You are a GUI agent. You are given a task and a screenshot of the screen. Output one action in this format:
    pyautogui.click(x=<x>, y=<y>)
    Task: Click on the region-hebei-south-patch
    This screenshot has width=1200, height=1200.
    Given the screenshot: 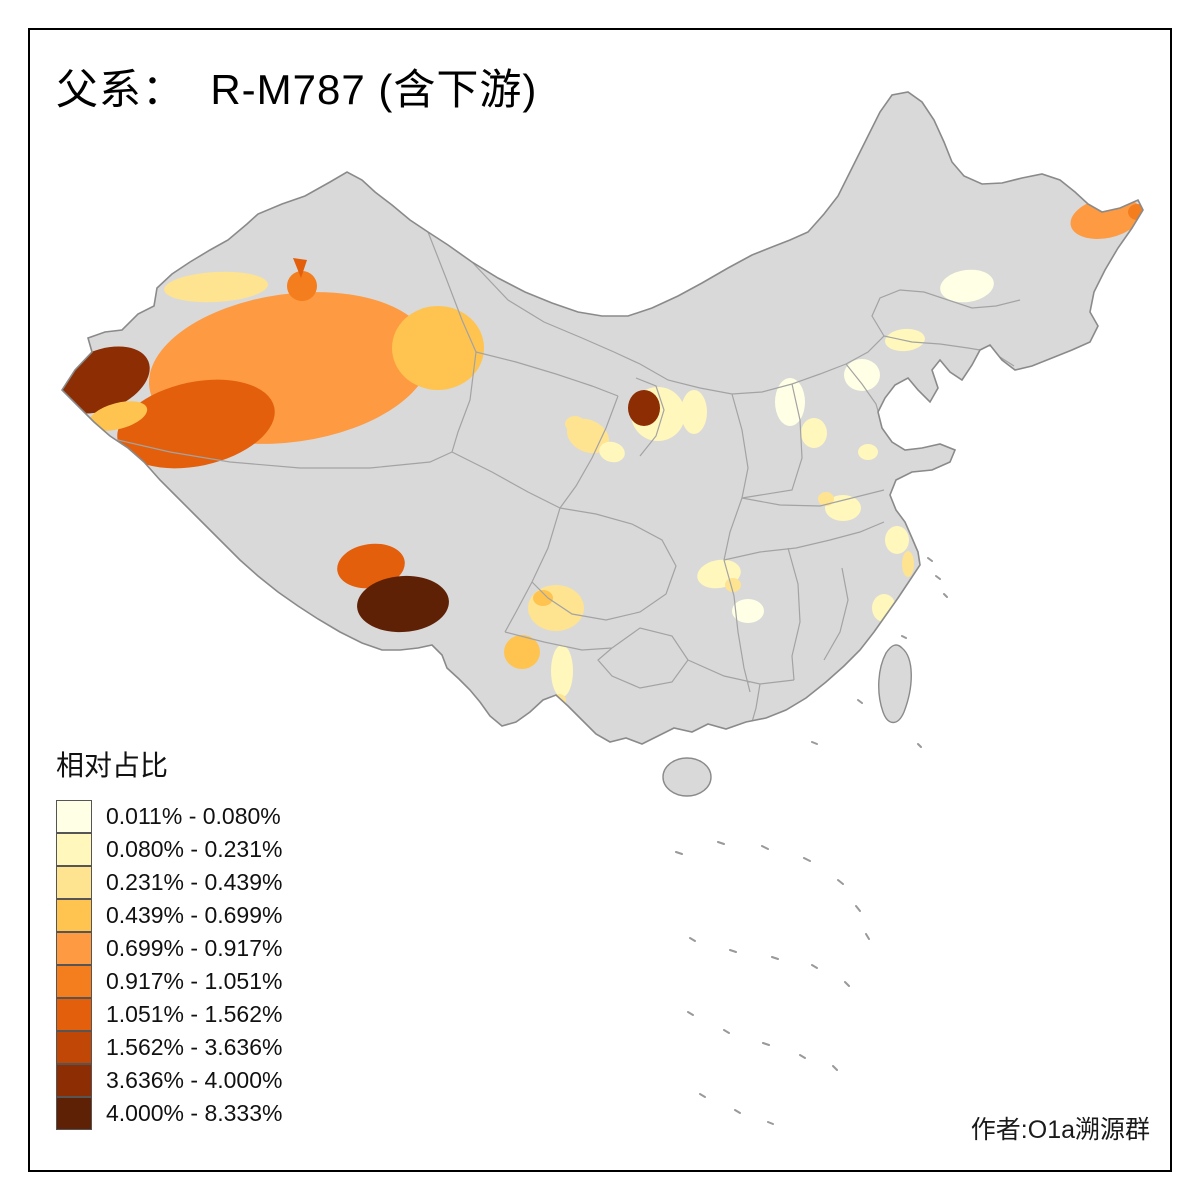 What is the action you would take?
    pyautogui.click(x=814, y=433)
    